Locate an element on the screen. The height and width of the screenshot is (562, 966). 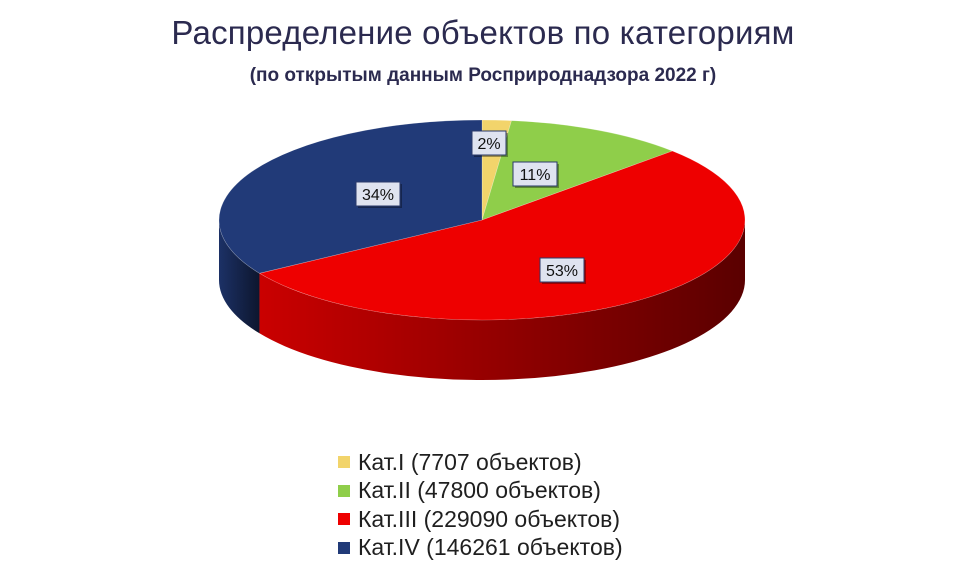
data-label-cat-4: 34% is located at coordinates (379, 195).